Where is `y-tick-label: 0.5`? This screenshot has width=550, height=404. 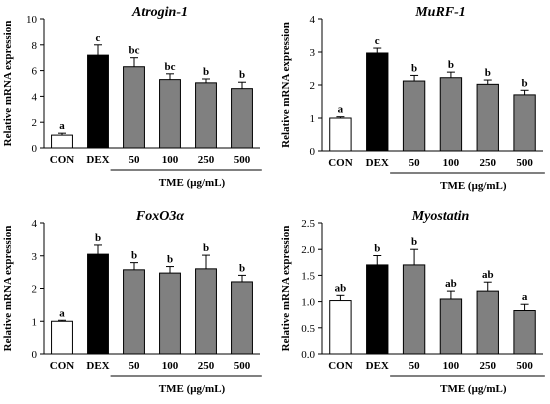
y-tick-label: 0.5 is located at coordinates (308, 329).